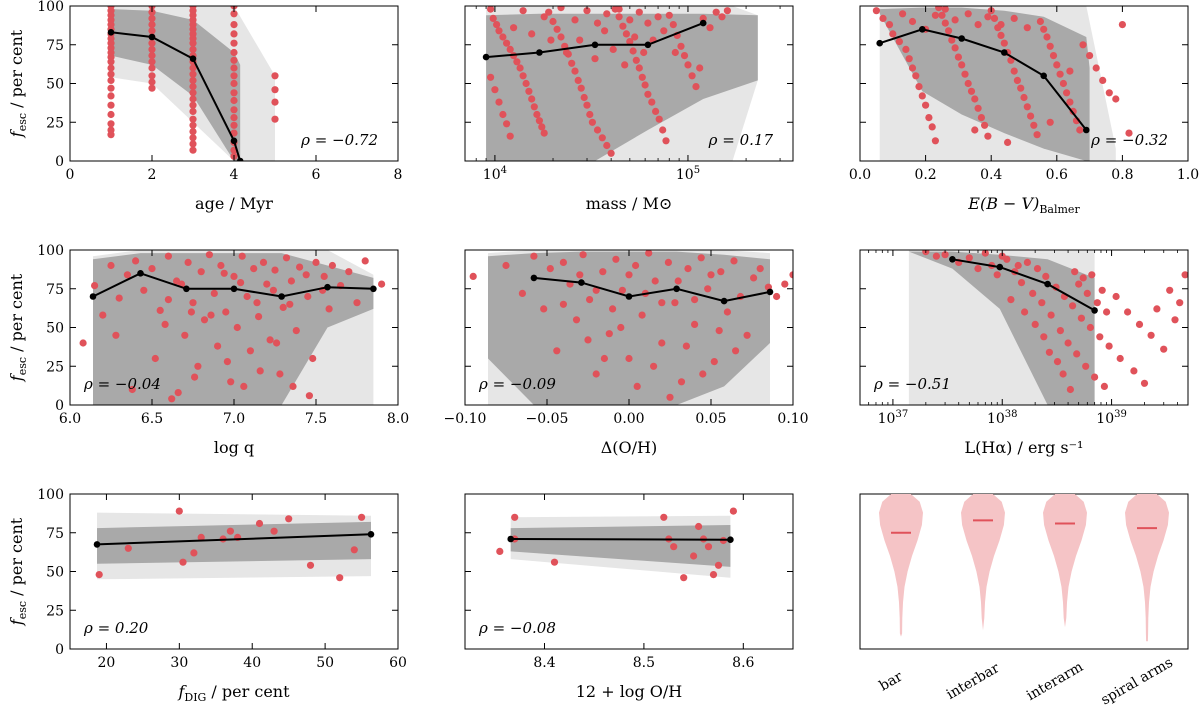 The height and width of the screenshot is (720, 1200). I want to click on x-tick-label: −0.10, so click(465, 419).